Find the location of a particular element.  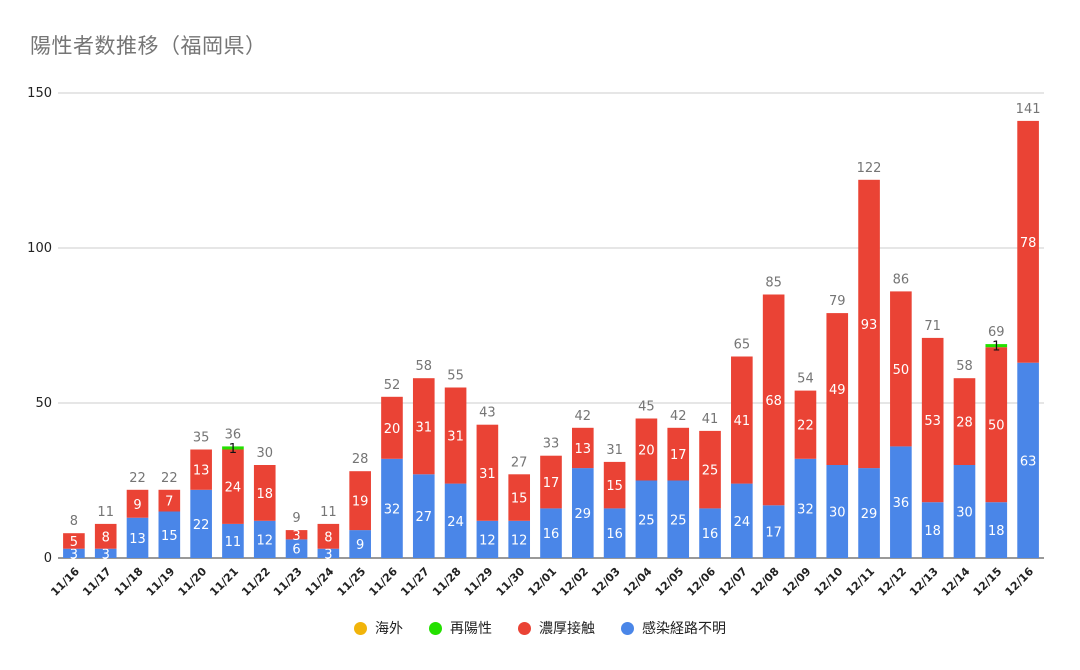

y-tick-label: 50 is located at coordinates (43, 403).